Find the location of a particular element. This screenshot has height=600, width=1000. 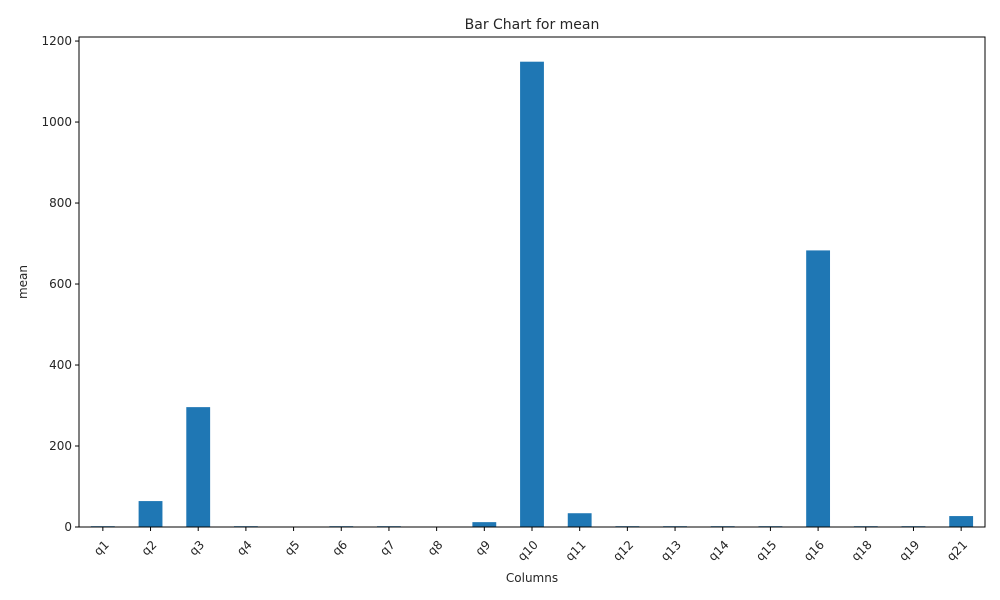

y-tick-label-600: 600 is located at coordinates (60, 284).